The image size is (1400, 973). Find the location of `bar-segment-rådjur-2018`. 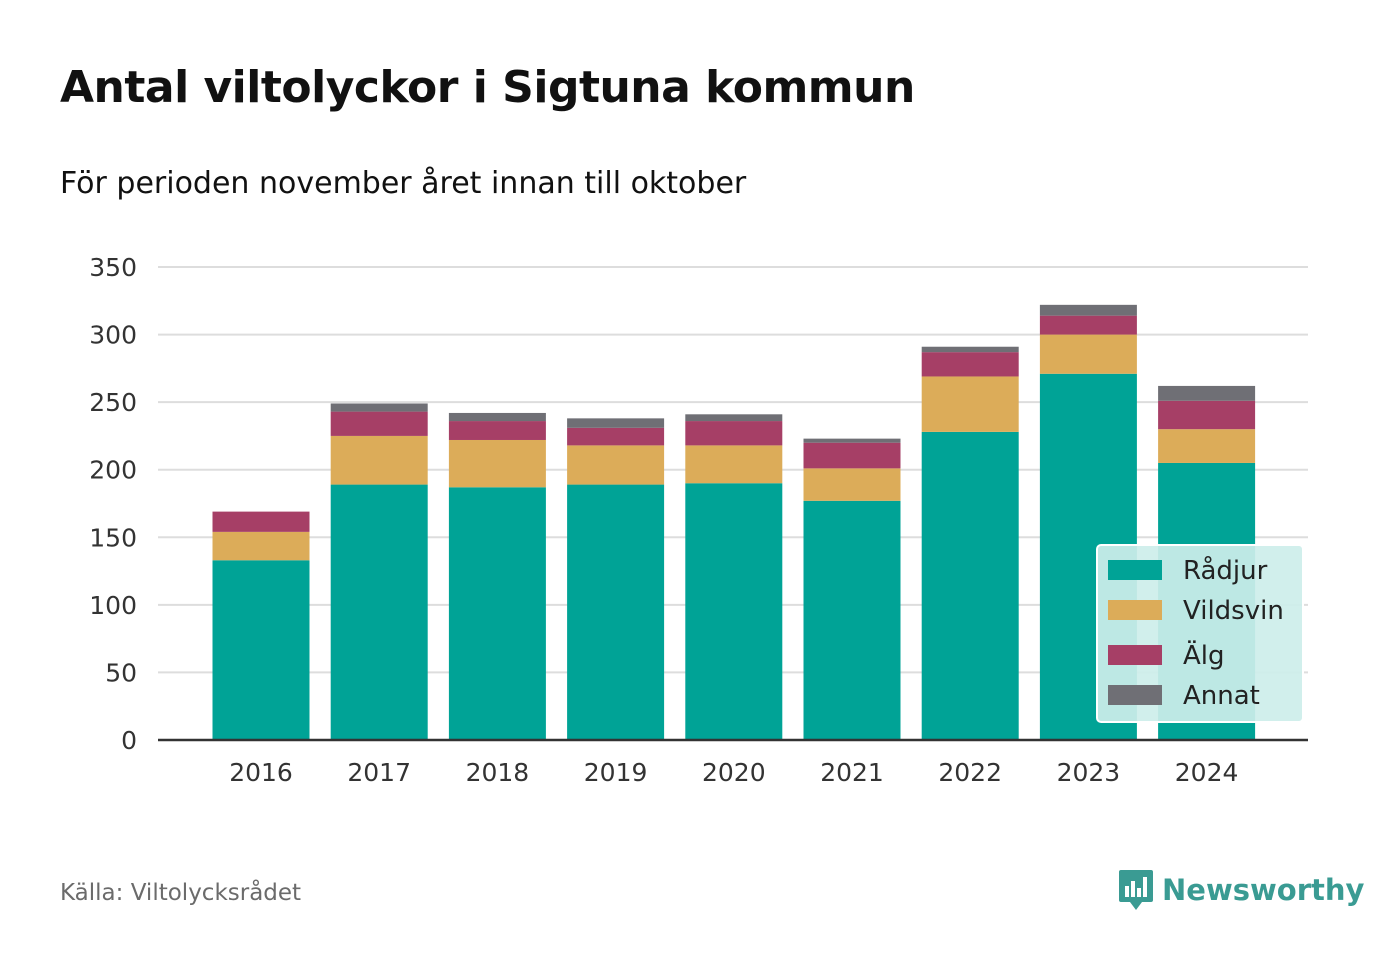

bar-segment-rådjur-2018 is located at coordinates (497, 613).